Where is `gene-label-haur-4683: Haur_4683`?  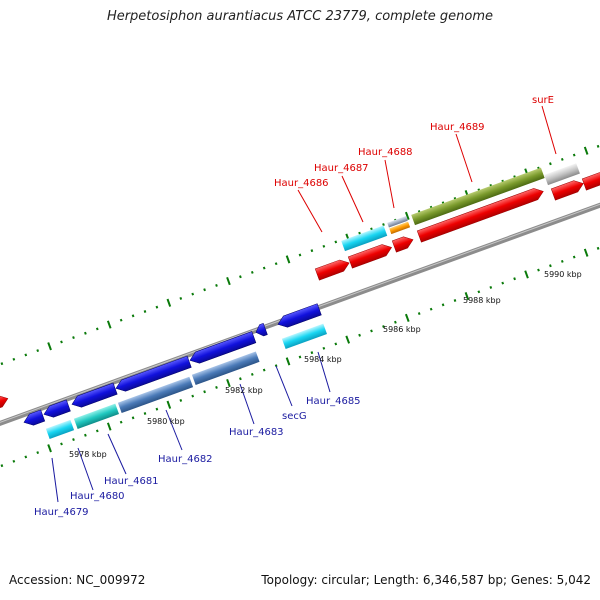
gene-label-haur-4683: Haur_4683 is located at coordinates (256, 432).